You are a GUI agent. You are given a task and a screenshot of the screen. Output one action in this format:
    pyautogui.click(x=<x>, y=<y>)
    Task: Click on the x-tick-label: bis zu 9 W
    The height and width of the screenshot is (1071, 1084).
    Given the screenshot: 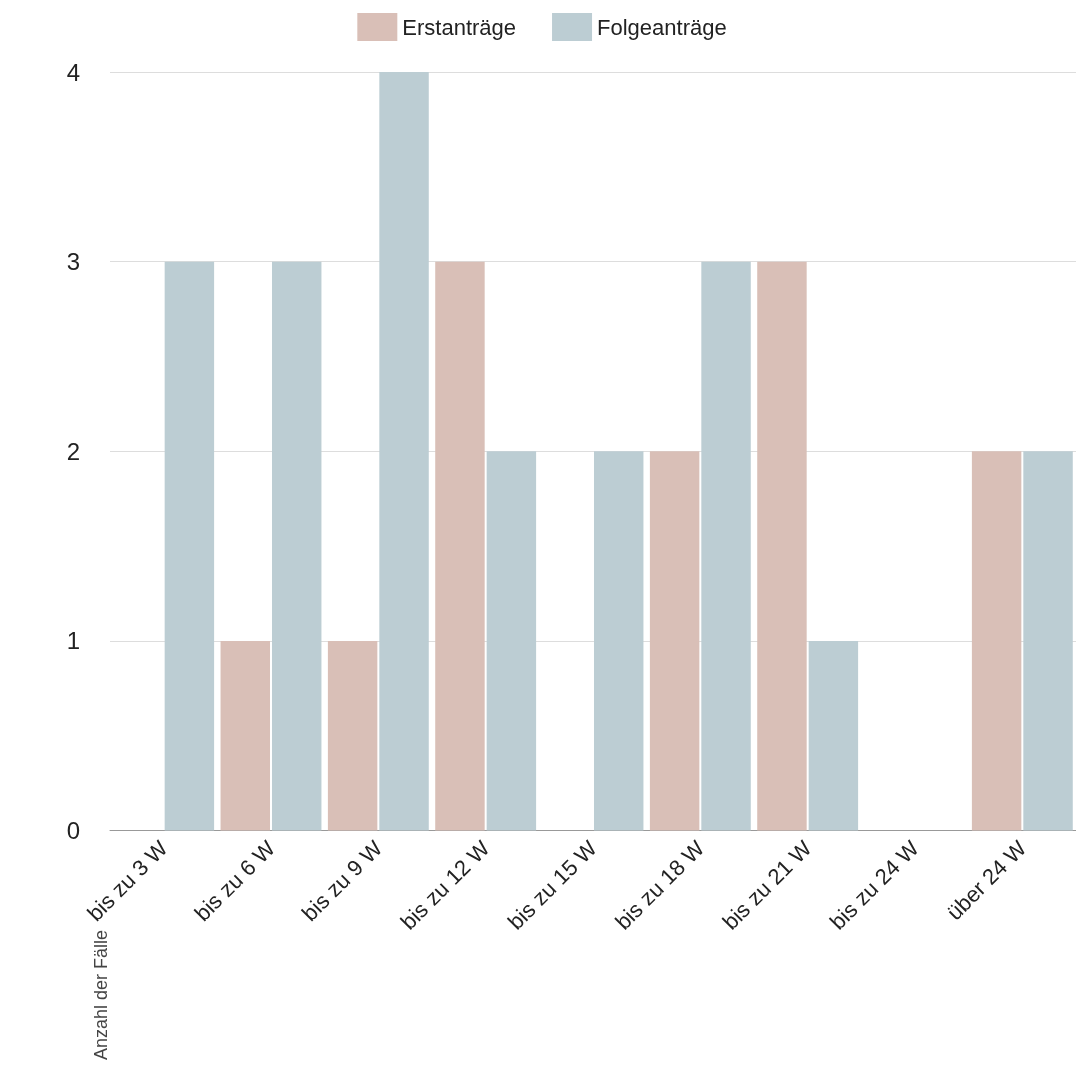 What is the action you would take?
    pyautogui.click(x=342, y=880)
    